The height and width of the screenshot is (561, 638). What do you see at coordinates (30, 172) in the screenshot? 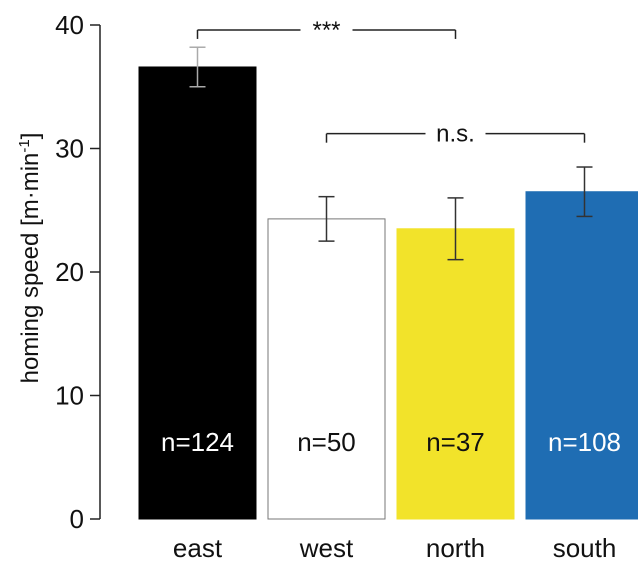
I see `y-axis-label-min: min` at bounding box center [30, 172].